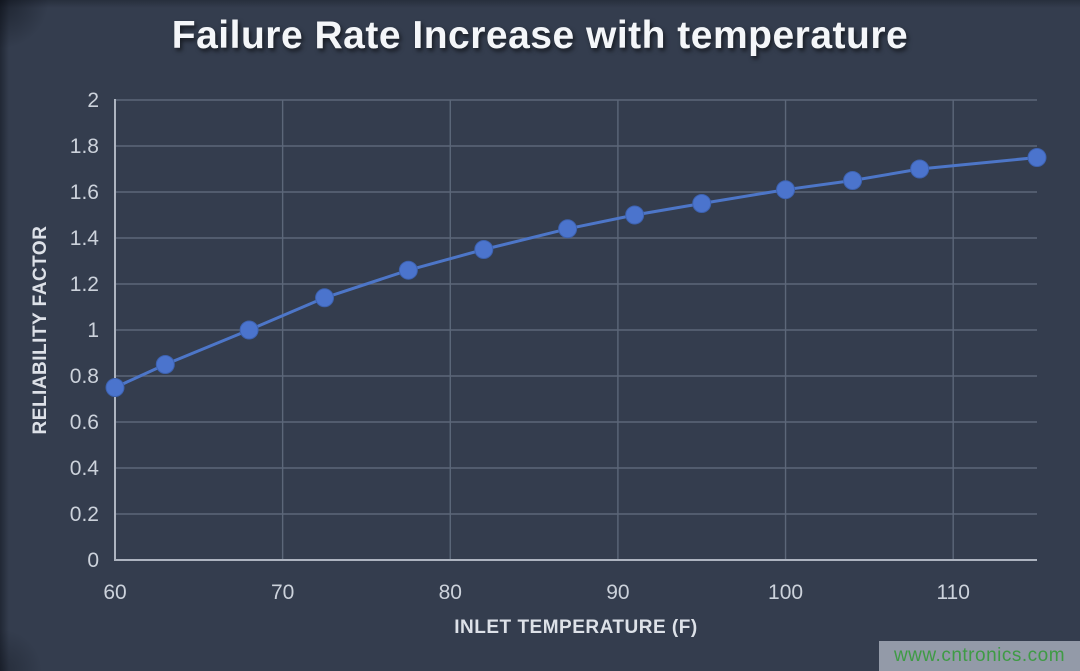 The width and height of the screenshot is (1080, 671). What do you see at coordinates (84, 146) in the screenshot?
I see `y-tick-label: 1.8` at bounding box center [84, 146].